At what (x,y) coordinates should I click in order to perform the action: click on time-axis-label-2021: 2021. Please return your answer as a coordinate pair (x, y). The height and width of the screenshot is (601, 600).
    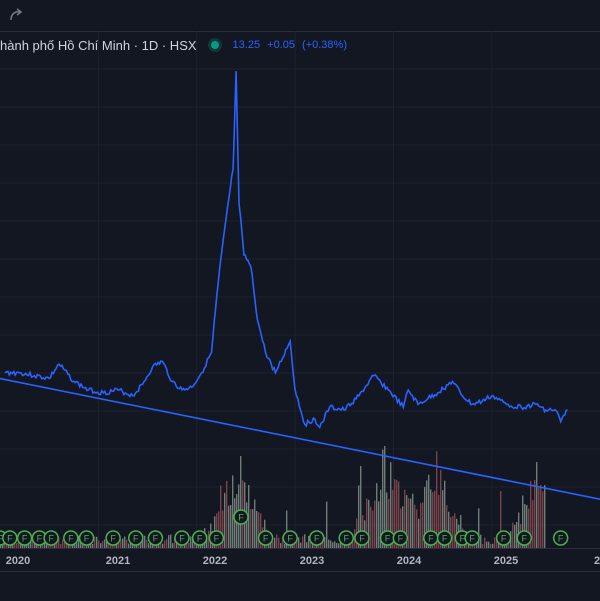
    Looking at the image, I should click on (118, 561).